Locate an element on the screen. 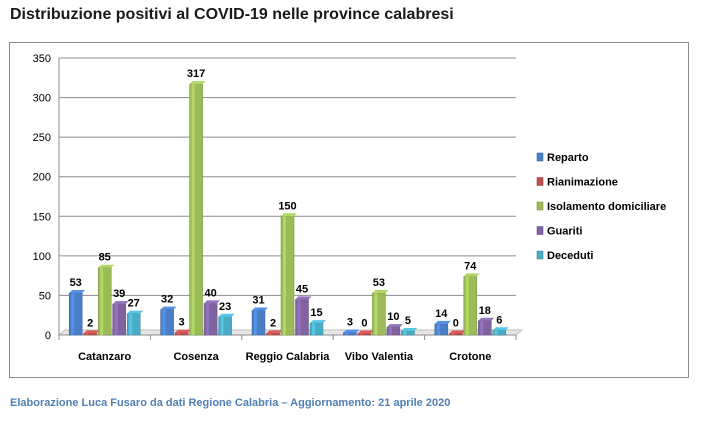 The height and width of the screenshot is (422, 707). data-label-guariti-cosenza: 40 is located at coordinates (210, 293).